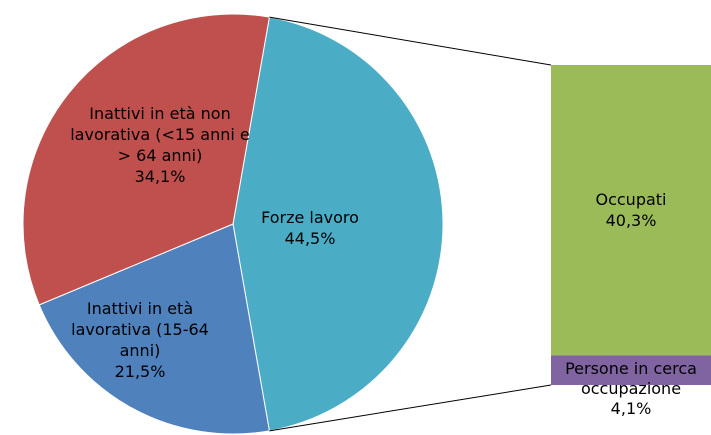  I want to click on category-label: Persone in cerca occupazione, so click(631, 379).